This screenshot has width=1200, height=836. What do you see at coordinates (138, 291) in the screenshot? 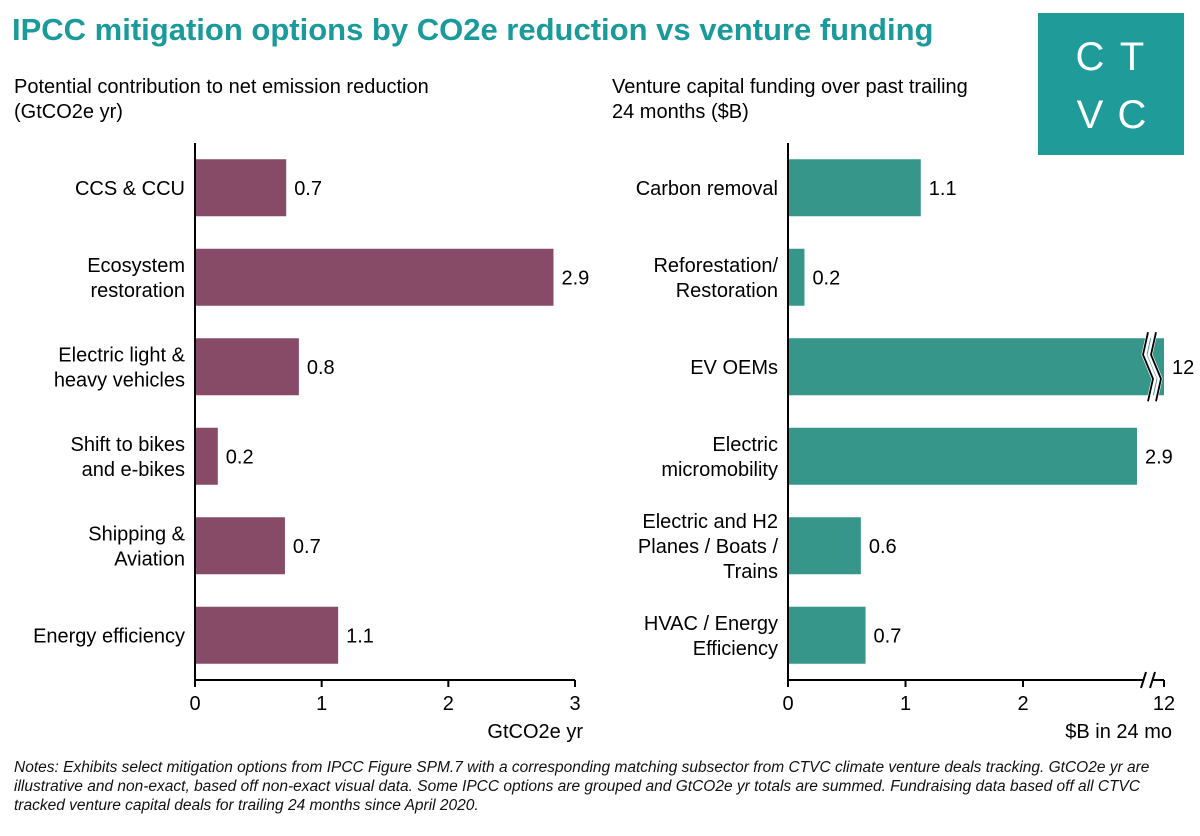
I see `left-category-label: restoration` at bounding box center [138, 291].